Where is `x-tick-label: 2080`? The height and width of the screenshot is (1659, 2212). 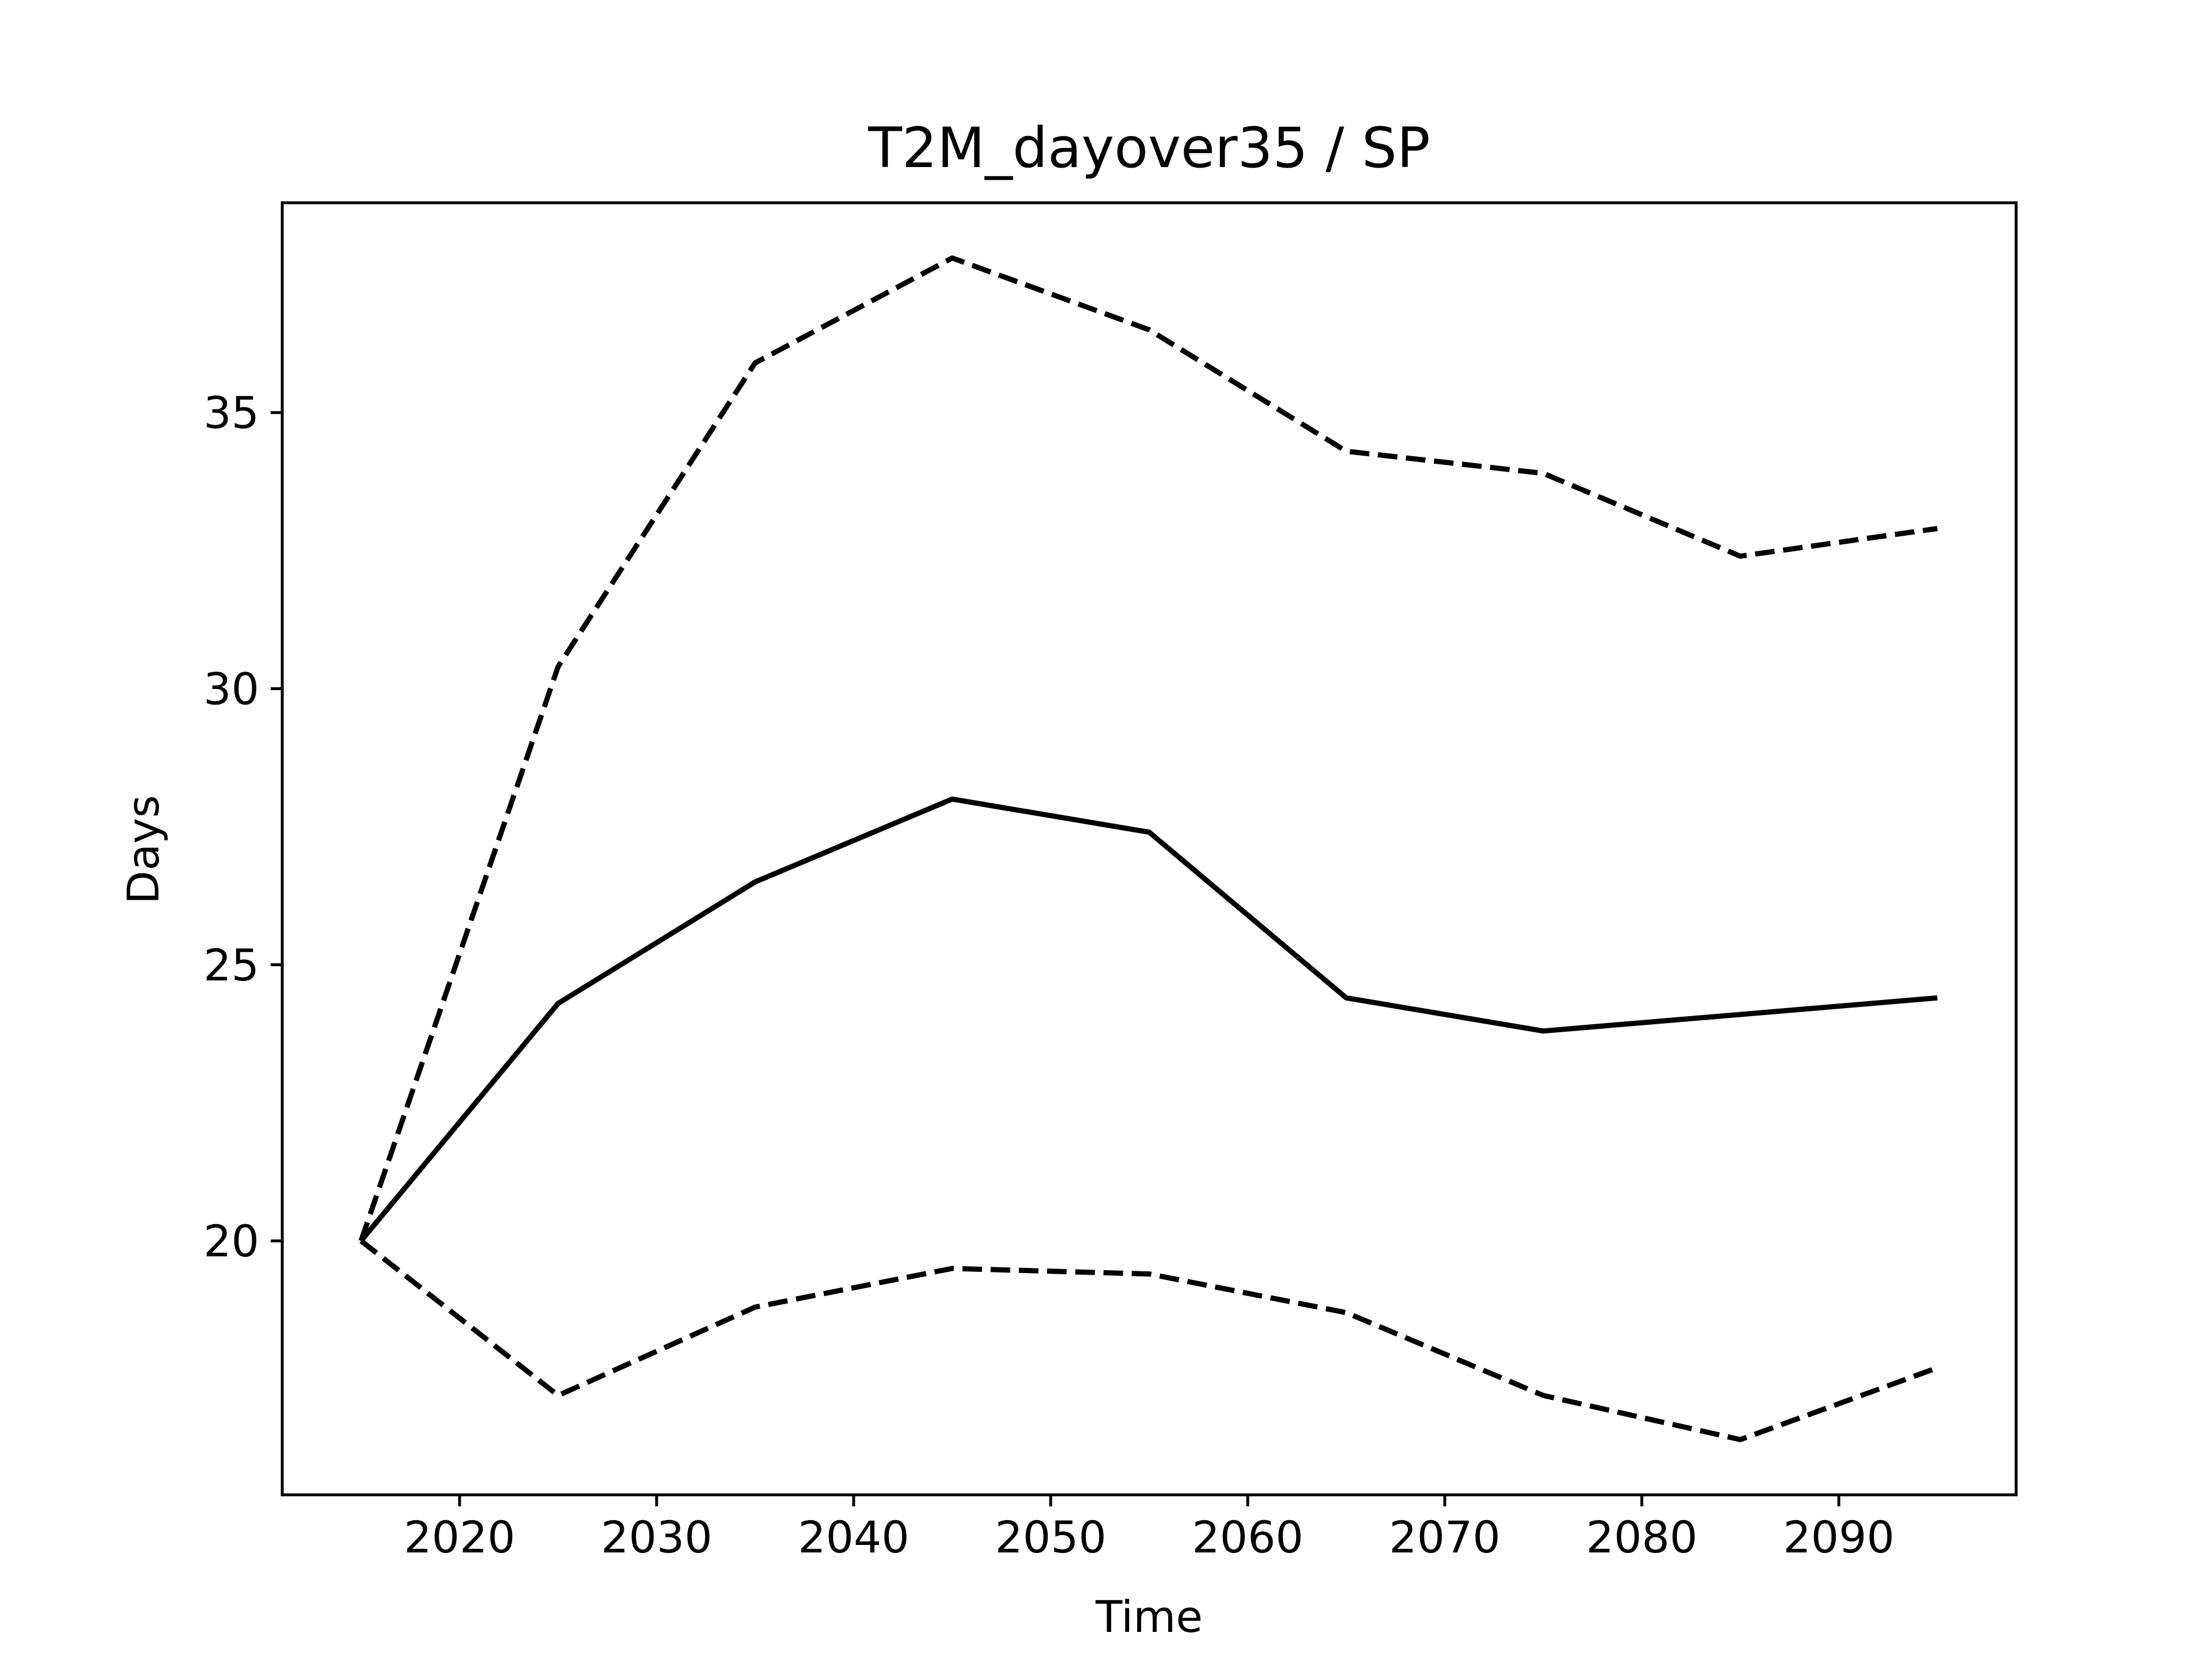 x-tick-label: 2080 is located at coordinates (1641, 1537).